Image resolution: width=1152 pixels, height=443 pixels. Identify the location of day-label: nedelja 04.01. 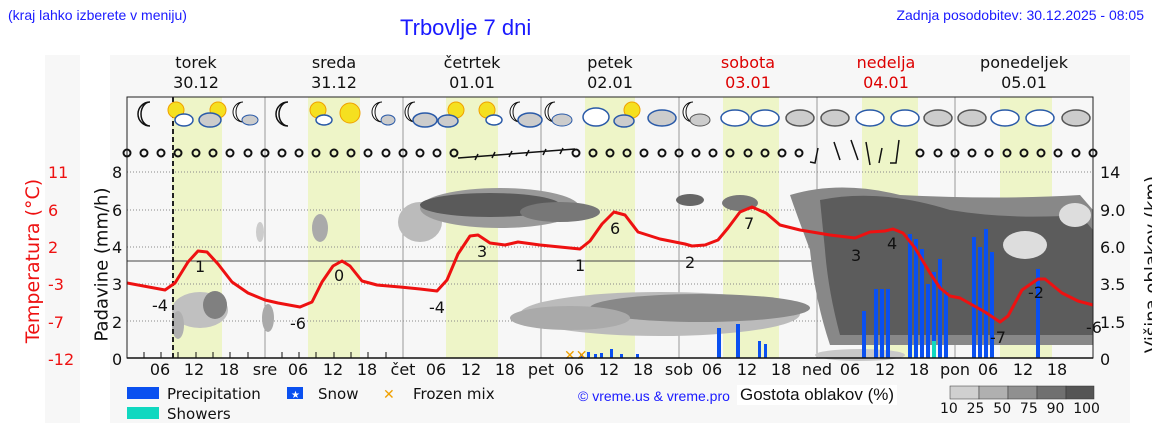
(886, 72).